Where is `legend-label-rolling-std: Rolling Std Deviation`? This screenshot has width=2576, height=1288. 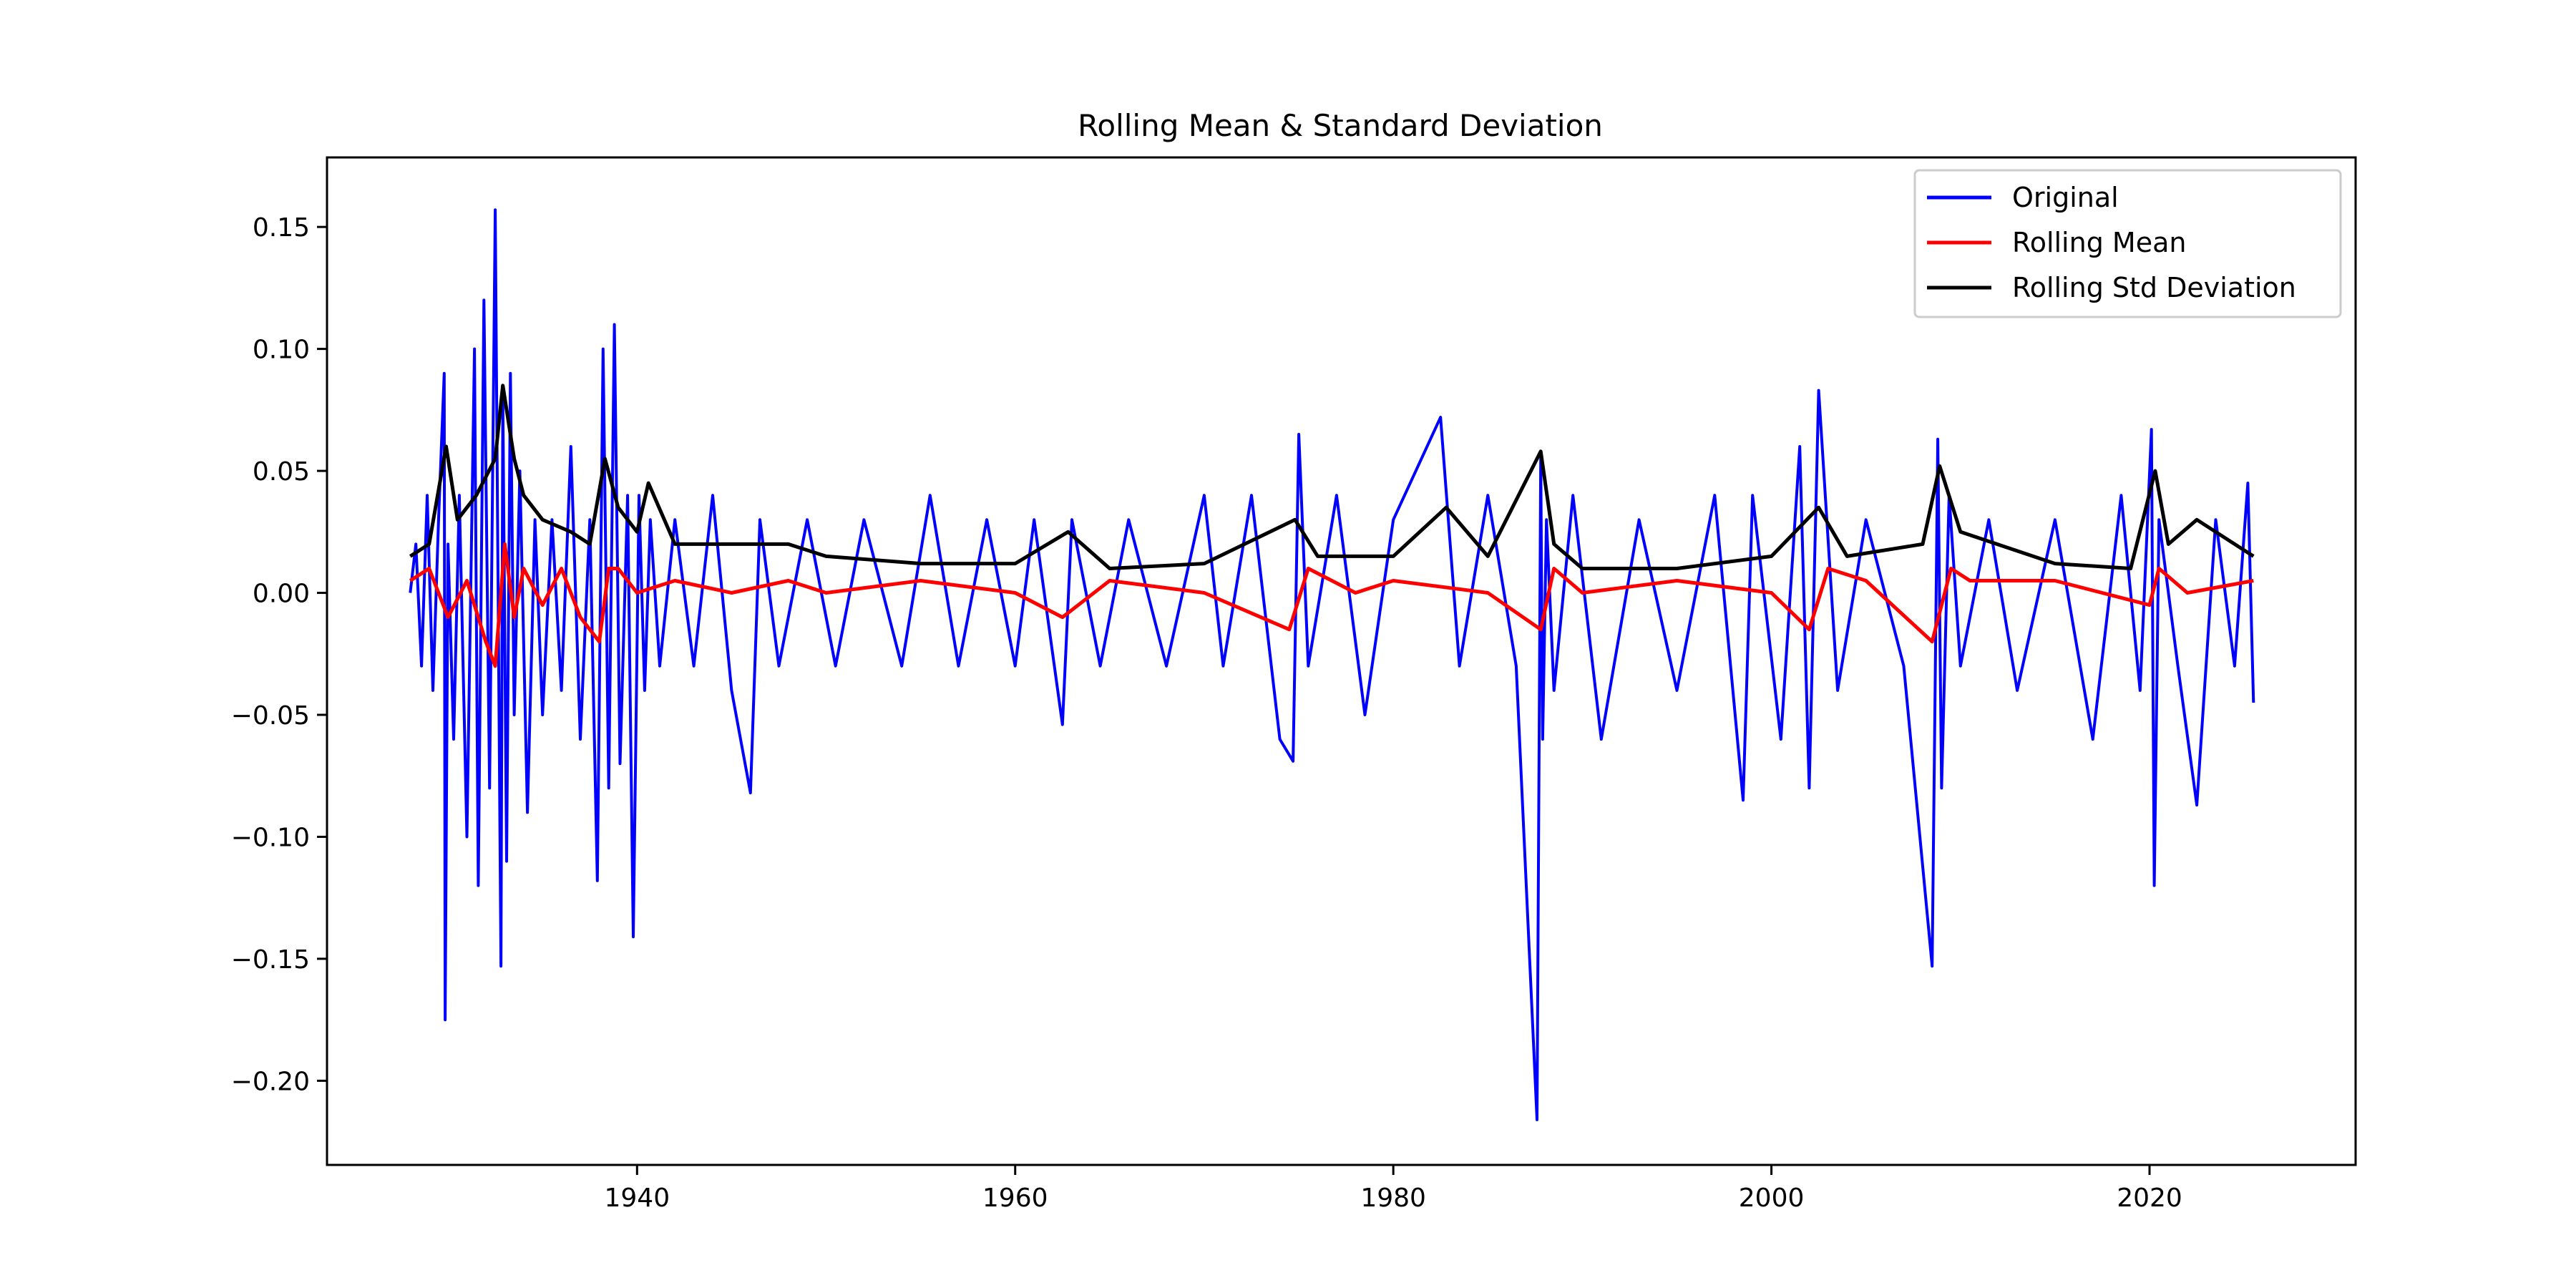
legend-label-rolling-std: Rolling Std Deviation is located at coordinates (2154, 287).